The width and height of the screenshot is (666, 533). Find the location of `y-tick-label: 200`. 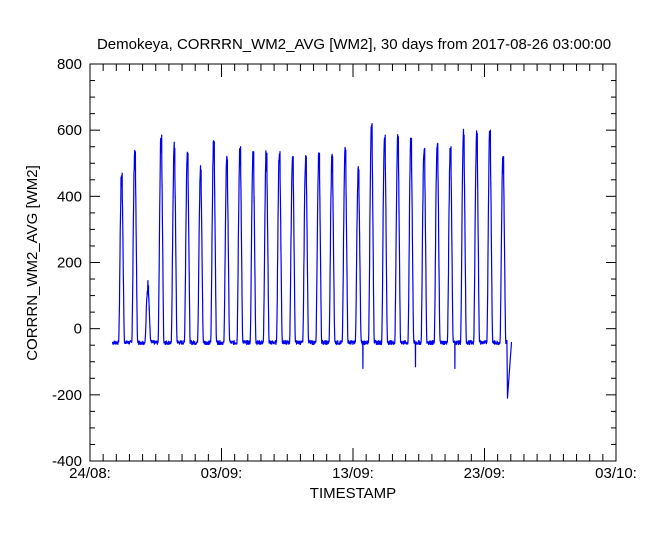

y-tick-label: 200 is located at coordinates (69, 263).